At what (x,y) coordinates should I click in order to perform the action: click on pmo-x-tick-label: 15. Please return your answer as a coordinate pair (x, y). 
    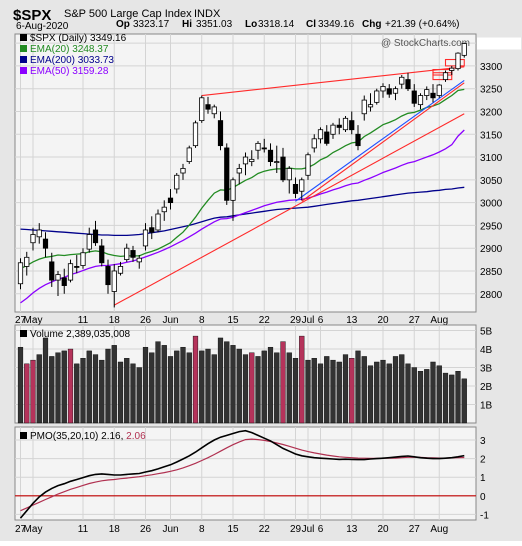
    Looking at the image, I should click on (233, 529).